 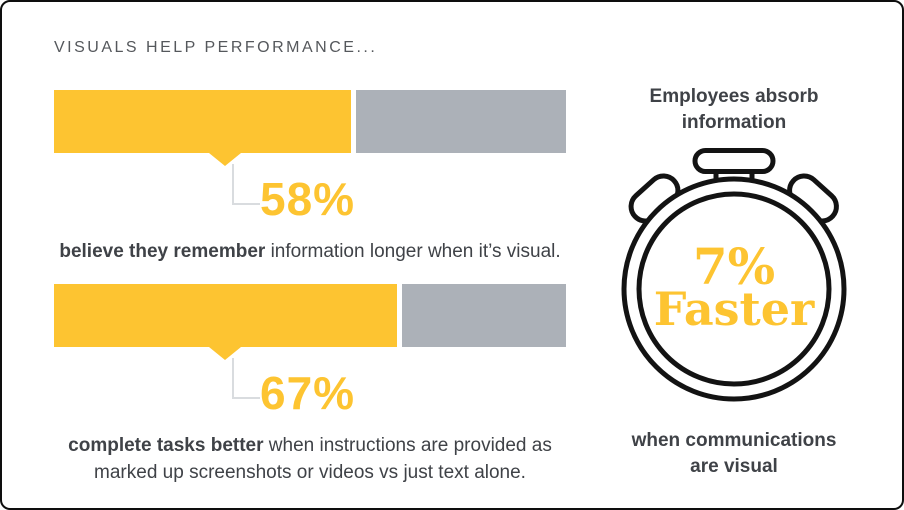 What do you see at coordinates (734, 96) in the screenshot?
I see `heading-line-1: Employees absorb` at bounding box center [734, 96].